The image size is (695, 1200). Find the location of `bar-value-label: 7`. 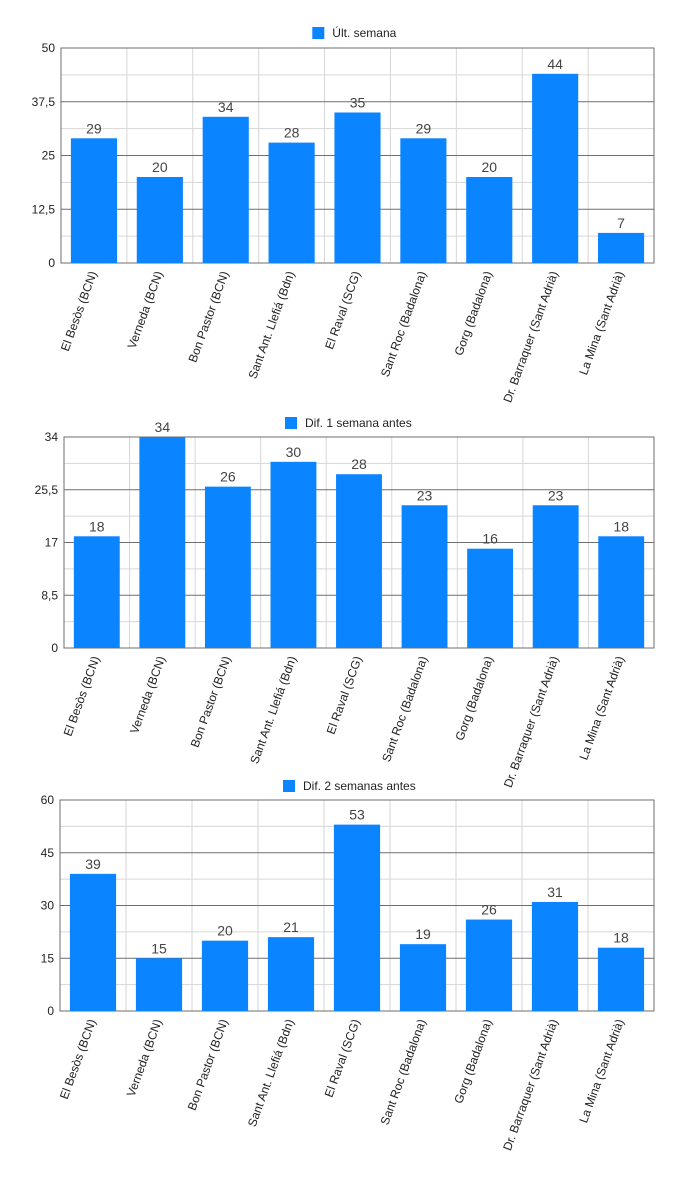

bar-value-label: 7 is located at coordinates (621, 223).